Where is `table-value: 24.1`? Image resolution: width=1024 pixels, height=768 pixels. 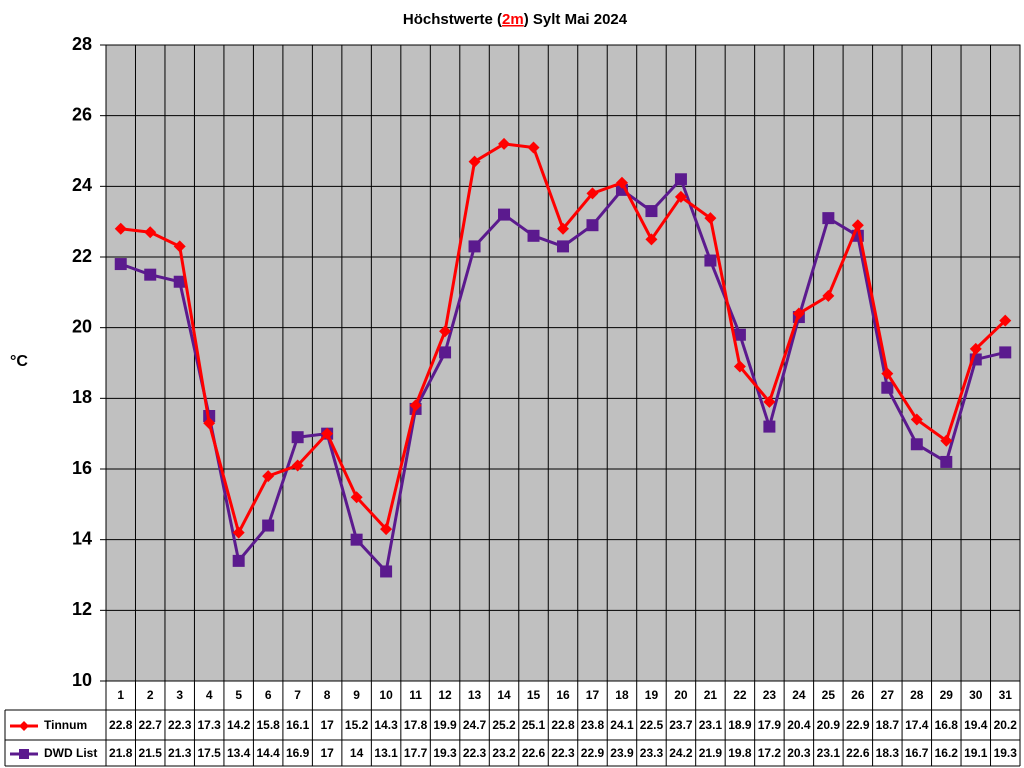
table-value: 24.1 is located at coordinates (622, 725).